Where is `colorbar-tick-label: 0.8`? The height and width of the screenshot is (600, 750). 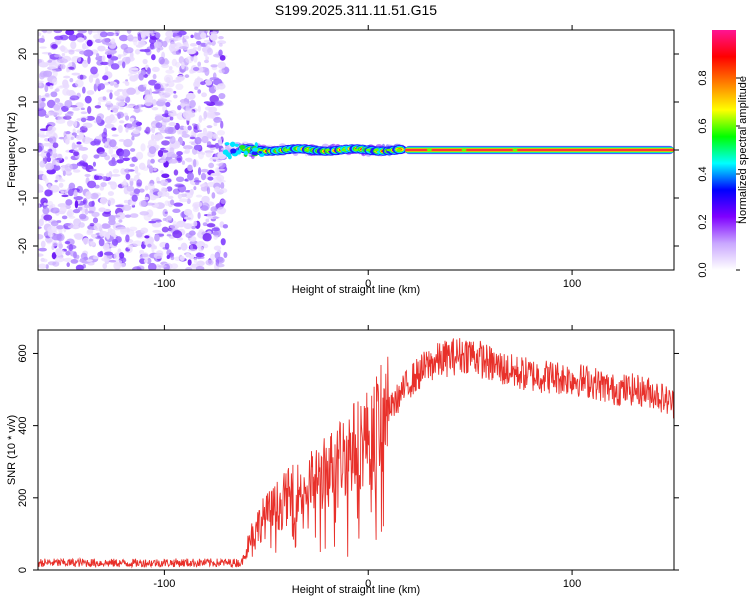
colorbar-tick-label: 0.8 is located at coordinates (703, 77).